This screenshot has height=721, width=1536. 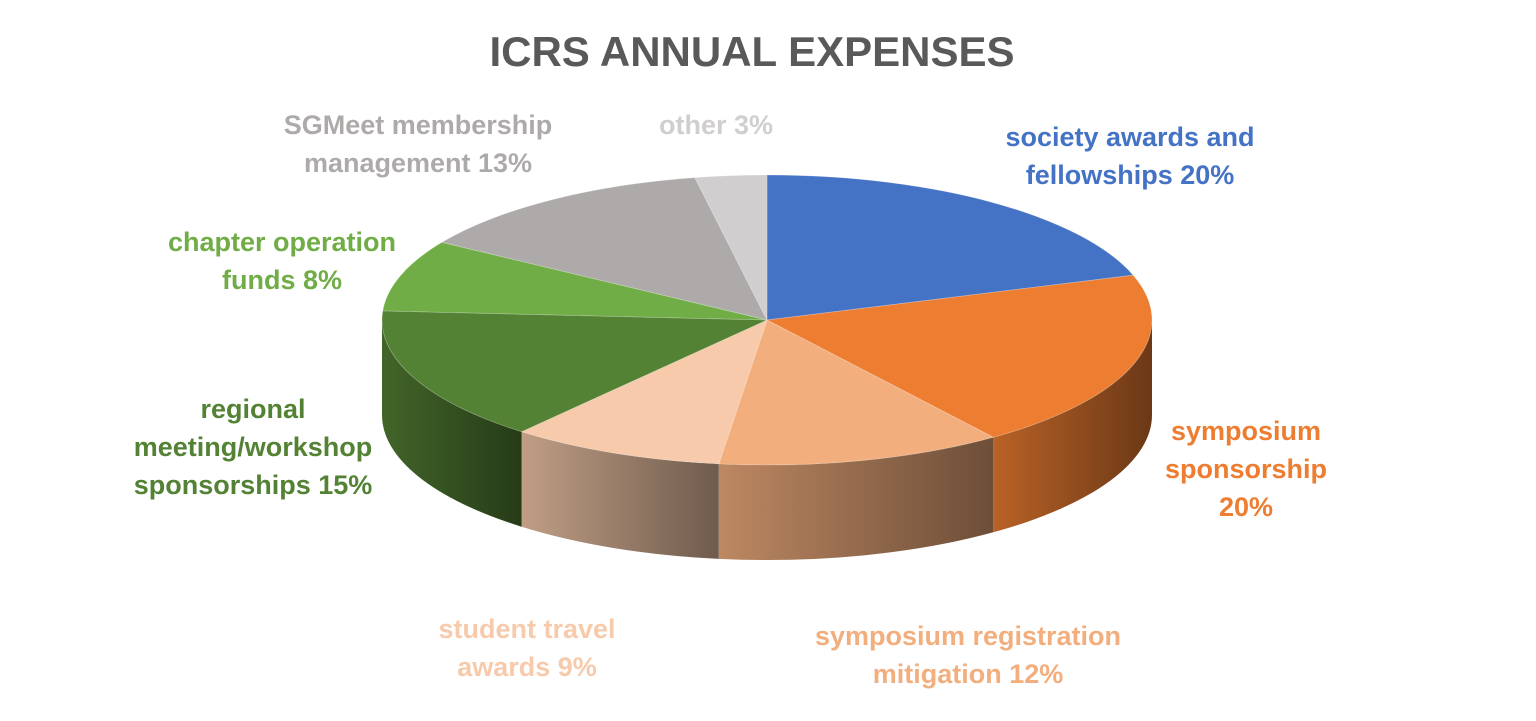 I want to click on slice-label-line: fellowships 20%, so click(x=1130, y=175).